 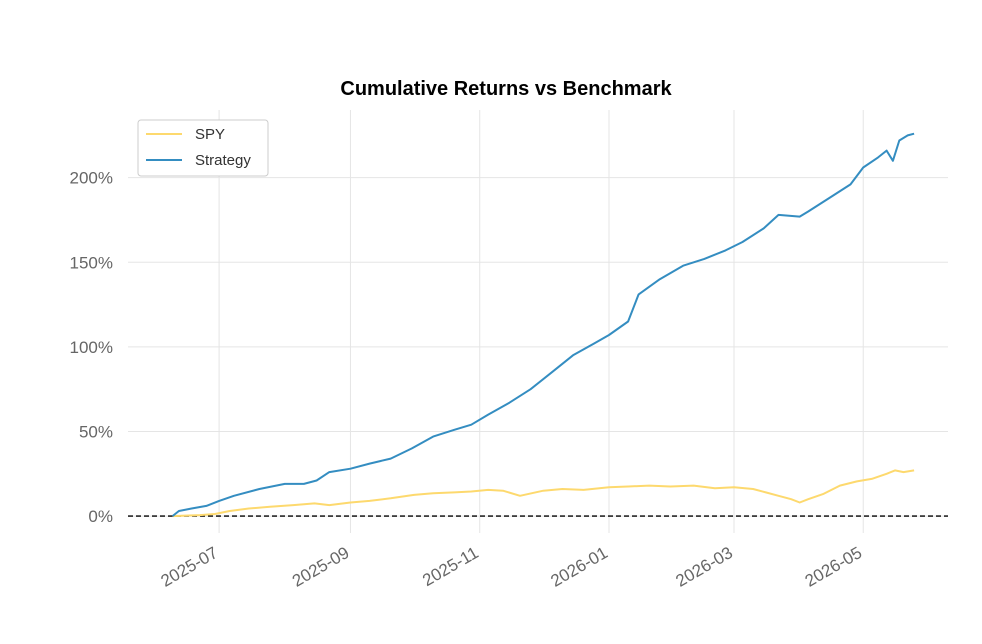 I want to click on x-tick-label: 2026-01, so click(x=579, y=567).